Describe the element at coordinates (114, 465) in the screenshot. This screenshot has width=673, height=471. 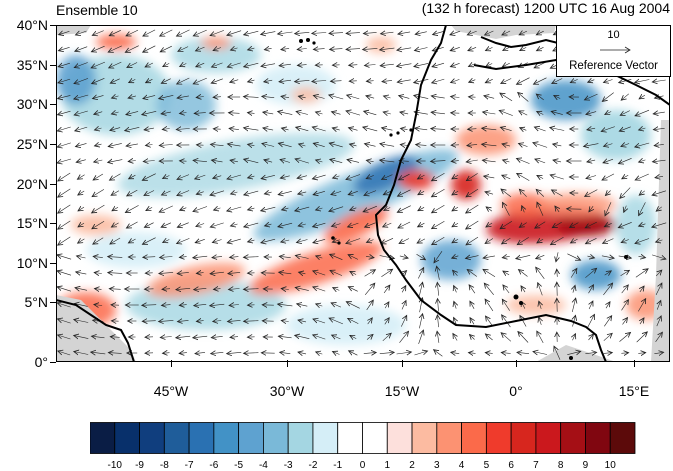
I see `colorbar-label: -10` at that location.